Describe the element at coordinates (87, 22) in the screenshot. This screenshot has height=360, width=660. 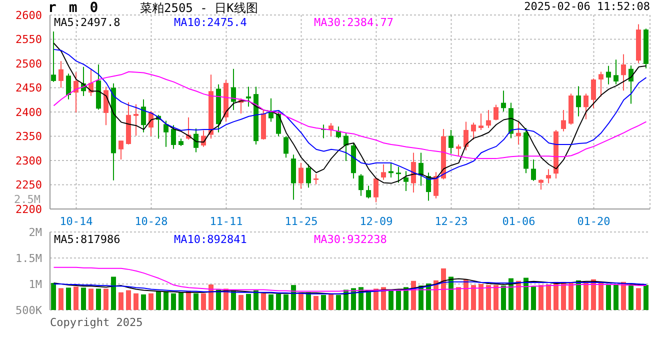
I see `series-label: MA5:2497.8` at that location.